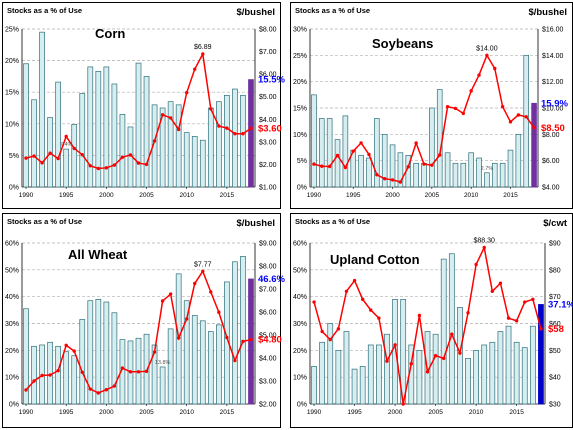 Image resolution: width=573 pixels, height=430 pixels. I want to click on right-tick-label: $3.00, so click(268, 142).